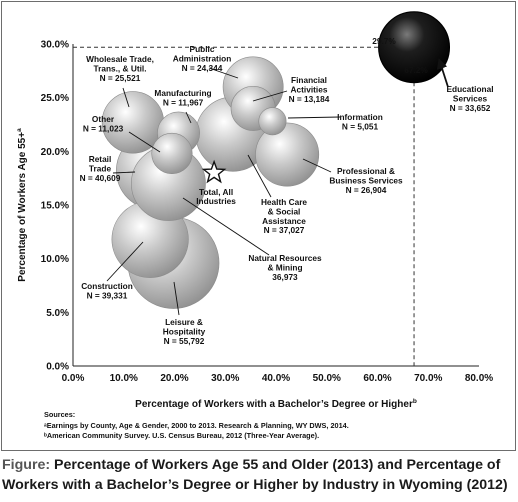  What do you see at coordinates (176, 298) in the screenshot?
I see `callout-line-leisure-hospitality` at bounding box center [176, 298].